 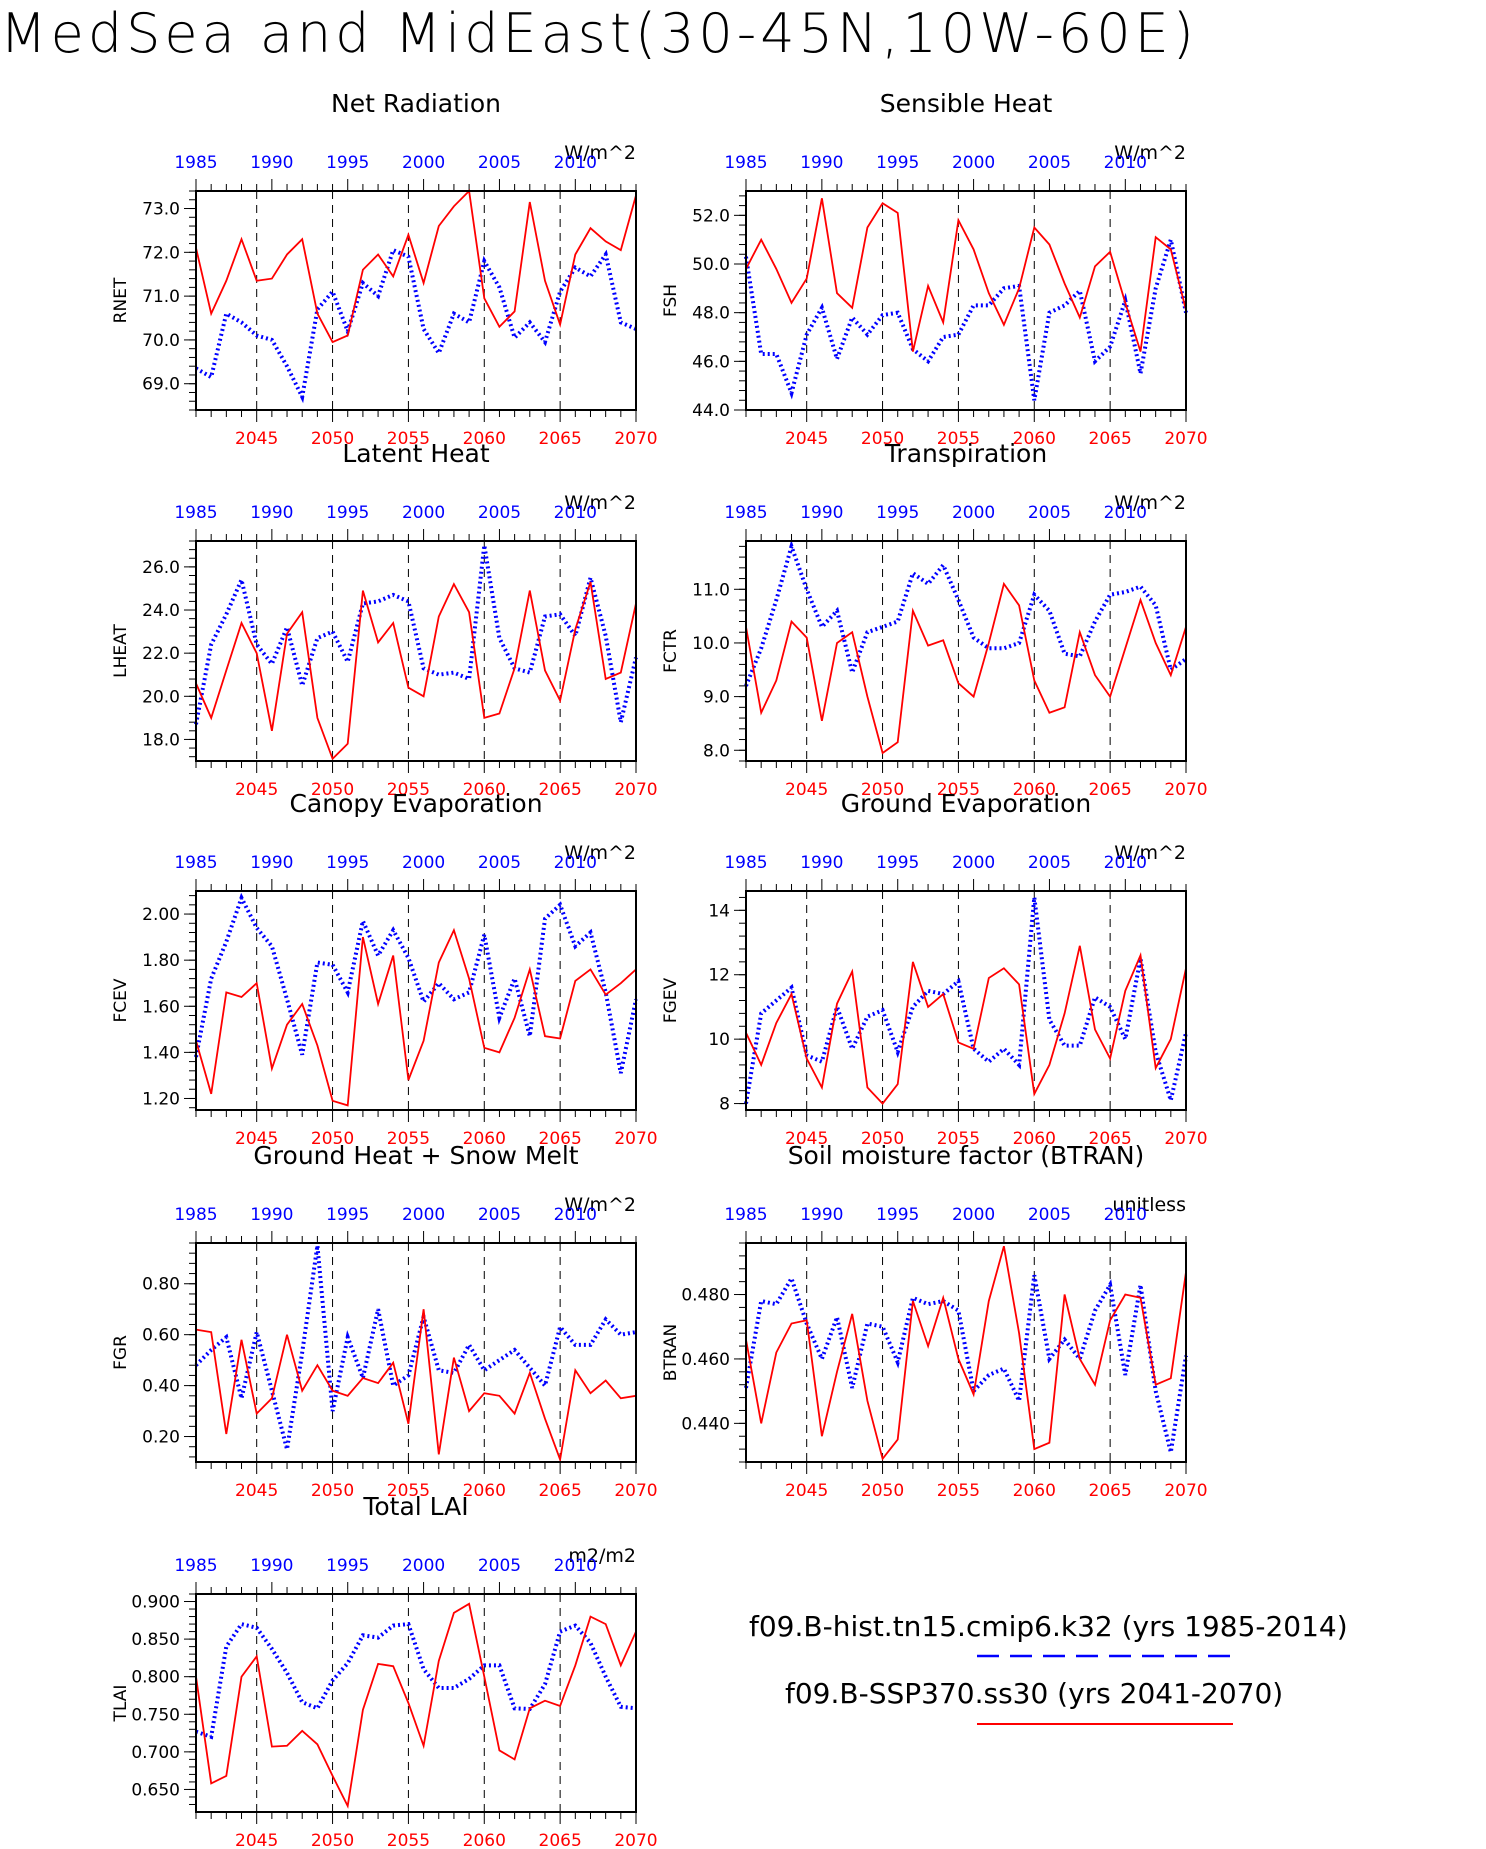 I want to click on chart-title: Ground Heat + Snow Melt, so click(x=415, y=1155).